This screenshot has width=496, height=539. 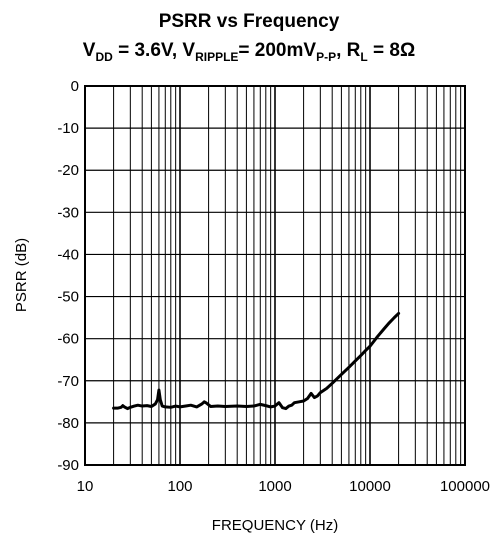 What do you see at coordinates (68, 170) in the screenshot?
I see `y-tick-label: -20` at bounding box center [68, 170].